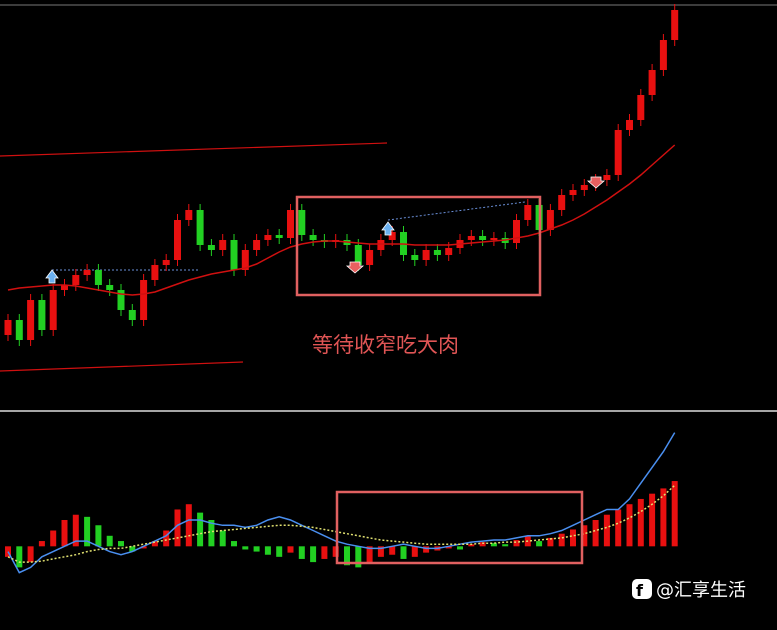  I want to click on indicator-line, so click(341, 523).